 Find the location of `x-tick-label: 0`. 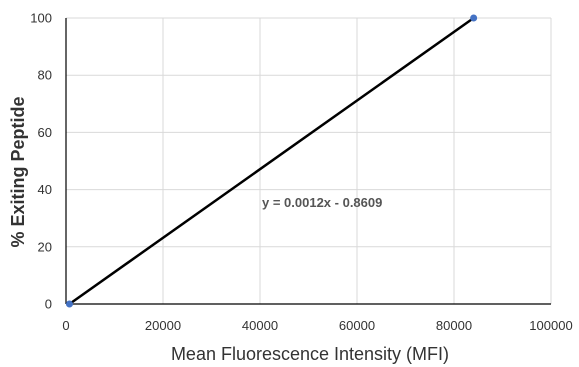

x-tick-label: 0 is located at coordinates (65, 325).